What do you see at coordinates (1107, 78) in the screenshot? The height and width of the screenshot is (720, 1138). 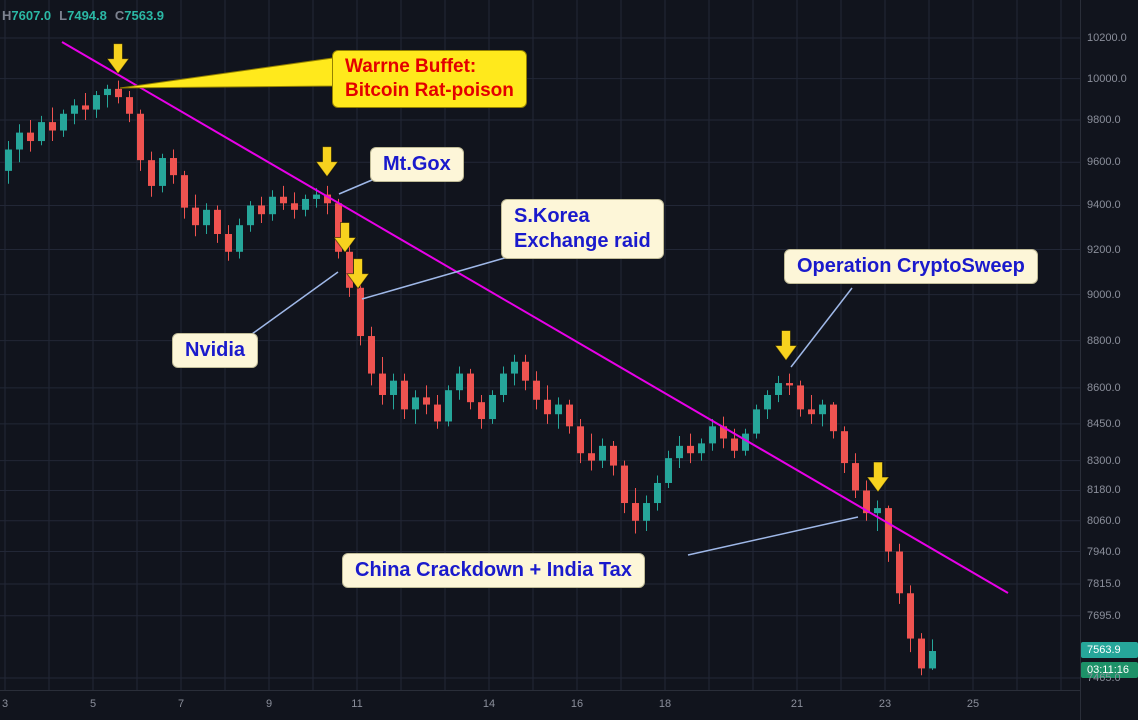 I see `price-tick-label: 10000.0` at bounding box center [1107, 78].